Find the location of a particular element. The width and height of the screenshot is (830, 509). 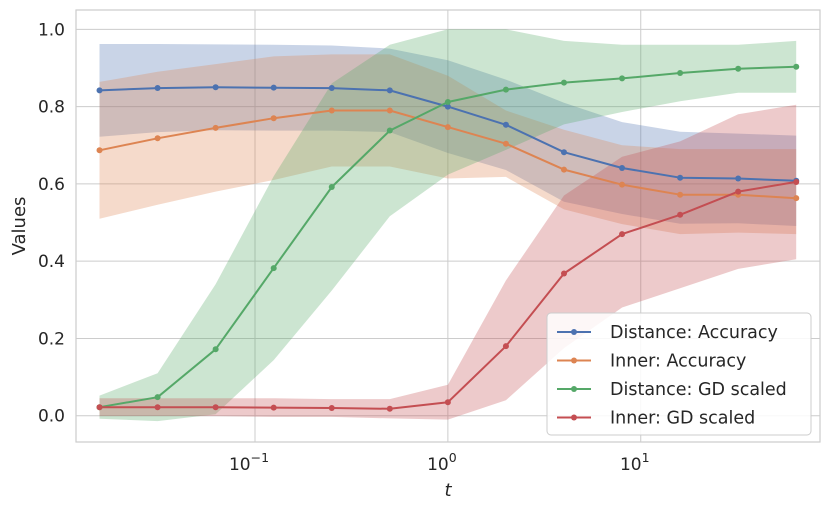

y-tick-label: 0.8 is located at coordinates (51, 108).